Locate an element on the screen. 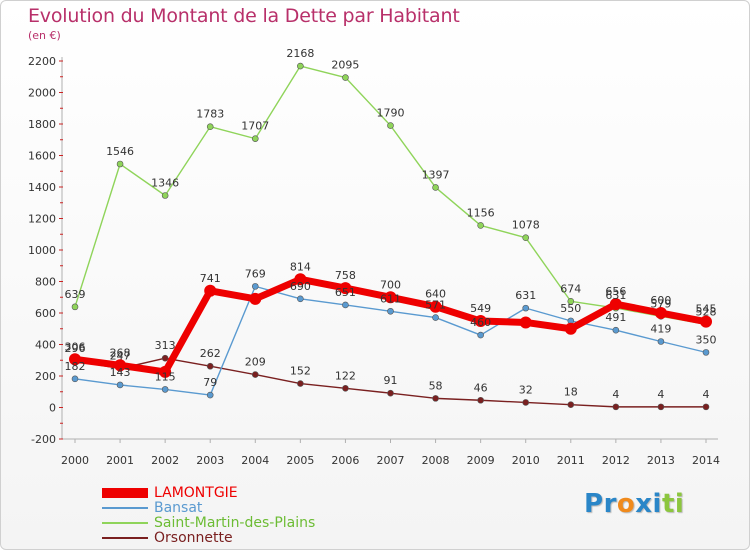 This screenshot has width=750, height=550. data-label: 651 is located at coordinates (345, 292).